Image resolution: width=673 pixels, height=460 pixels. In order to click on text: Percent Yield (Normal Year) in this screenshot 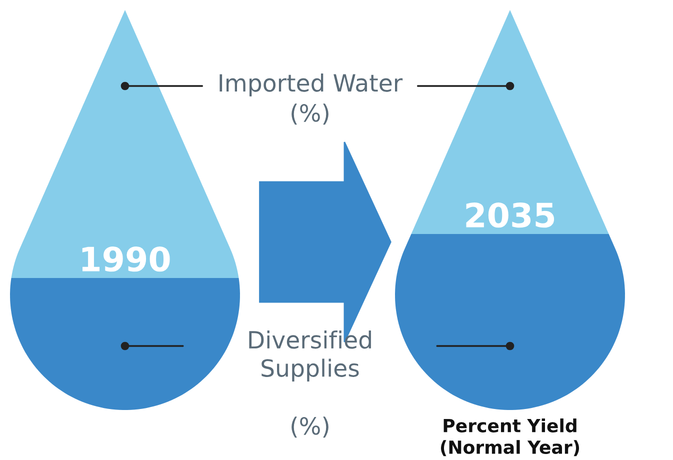, I will do `click(510, 437)`.